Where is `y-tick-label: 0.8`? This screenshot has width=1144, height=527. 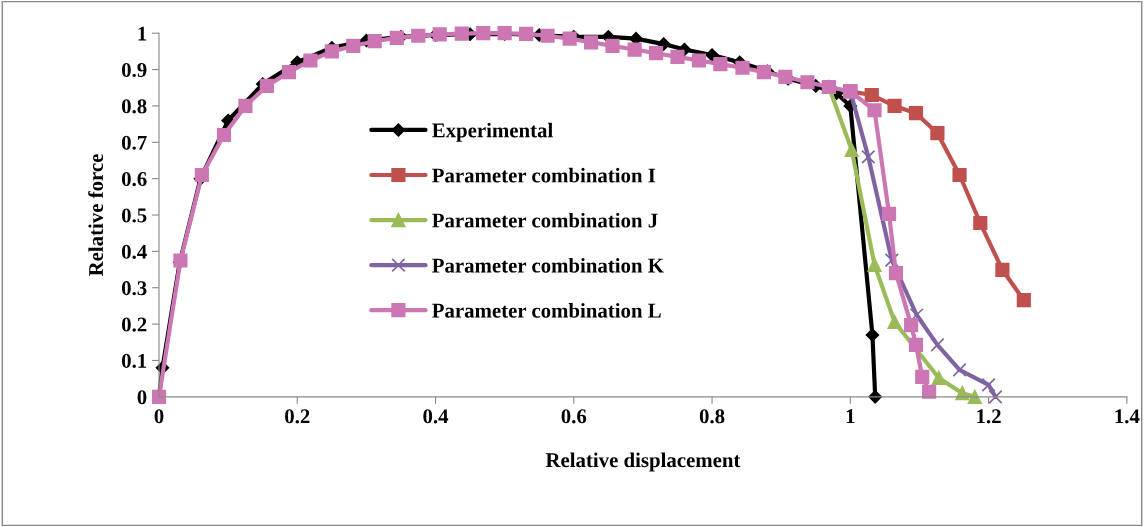 y-tick-label: 0.8 is located at coordinates (134, 106).